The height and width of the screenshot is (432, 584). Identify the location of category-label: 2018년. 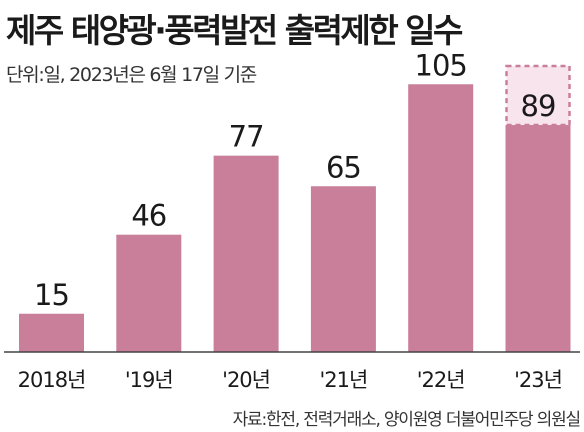
(52, 380).